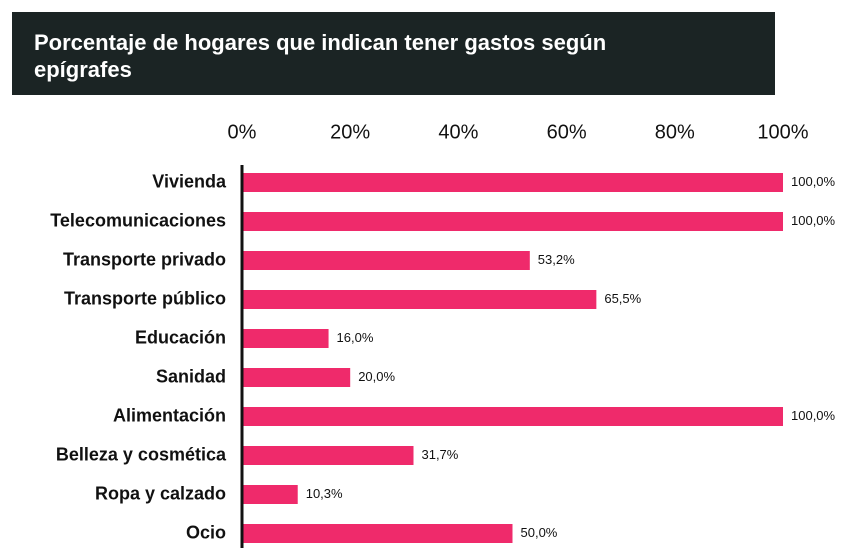 The height and width of the screenshot is (548, 845). I want to click on x-tick-label: 80%, so click(675, 132).